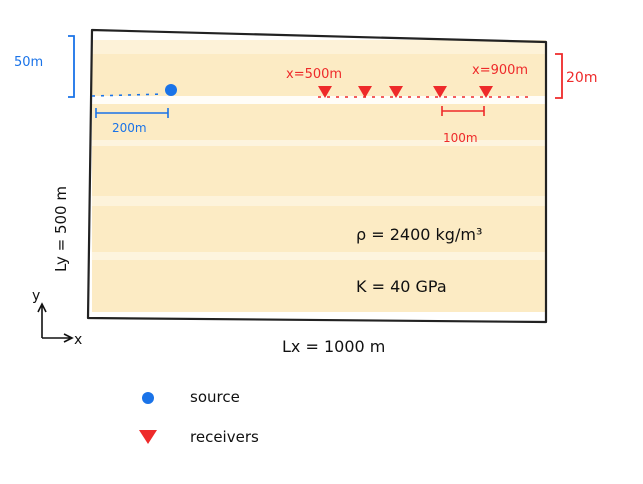 Image resolution: width=643 pixels, height=484 pixels. What do you see at coordinates (61, 229) in the screenshot?
I see `height-label: Ly = 500 m` at bounding box center [61, 229].